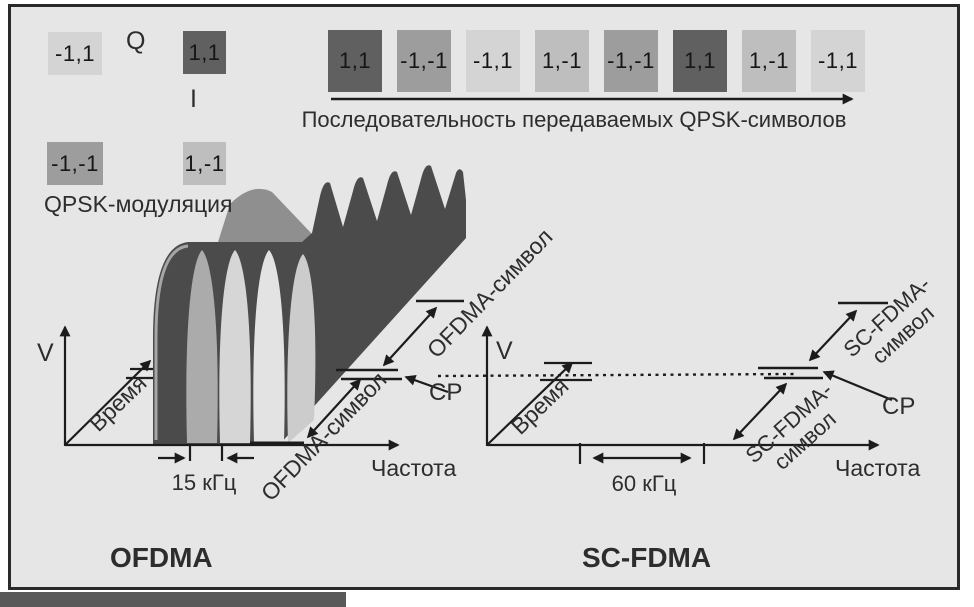 Image resolution: width=974 pixels, height=607 pixels. I want to click on qpsk-point-square: 1,1, so click(204, 52).